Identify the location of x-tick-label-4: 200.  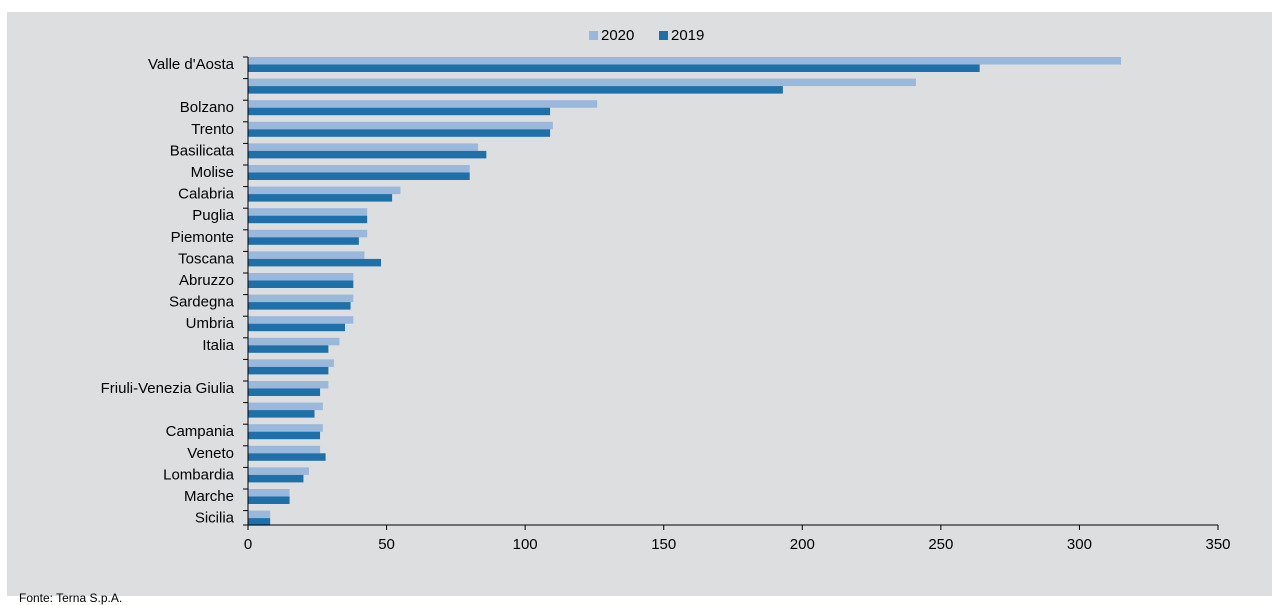
(802, 544).